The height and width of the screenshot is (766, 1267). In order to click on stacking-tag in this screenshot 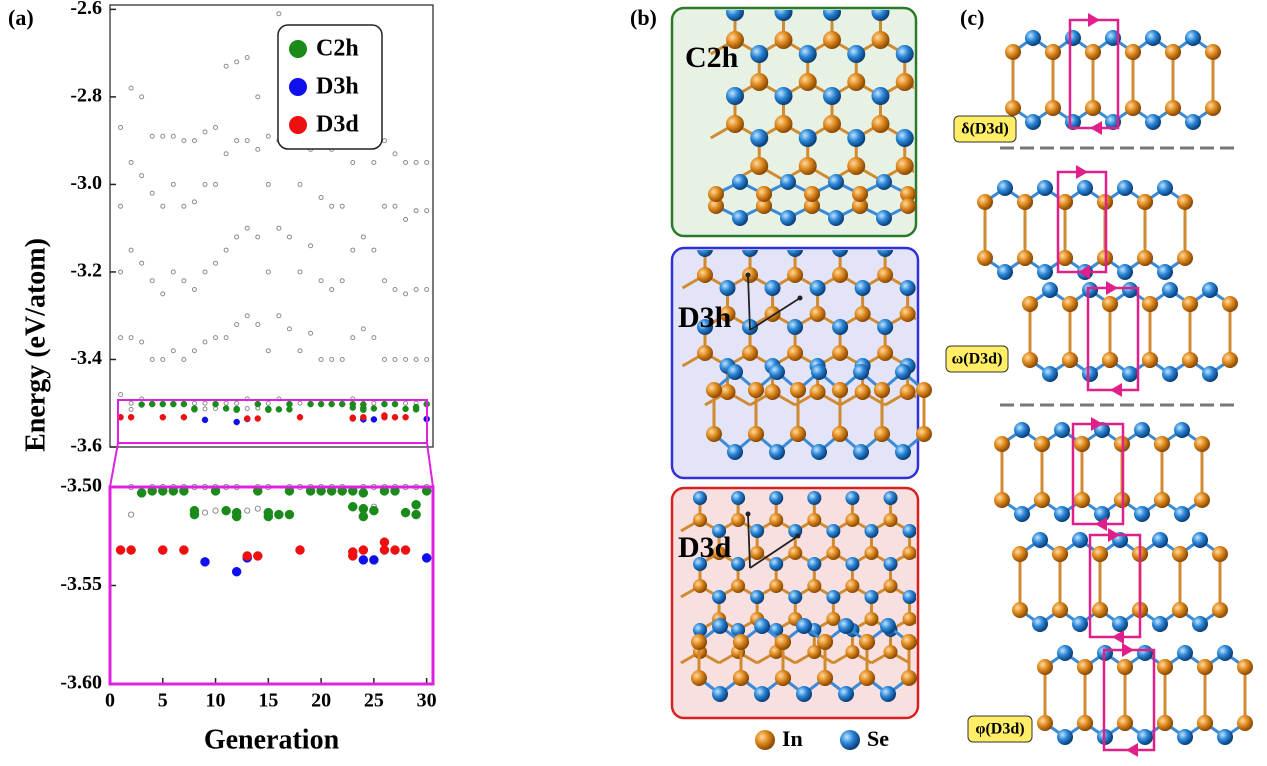, I will do `click(977, 359)`.